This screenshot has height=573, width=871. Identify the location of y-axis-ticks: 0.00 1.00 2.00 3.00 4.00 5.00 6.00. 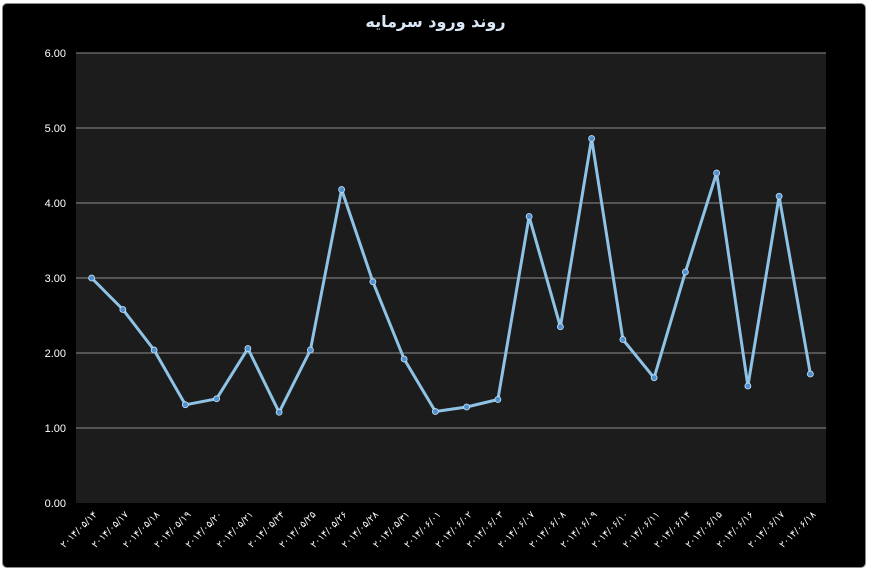
(55, 279).